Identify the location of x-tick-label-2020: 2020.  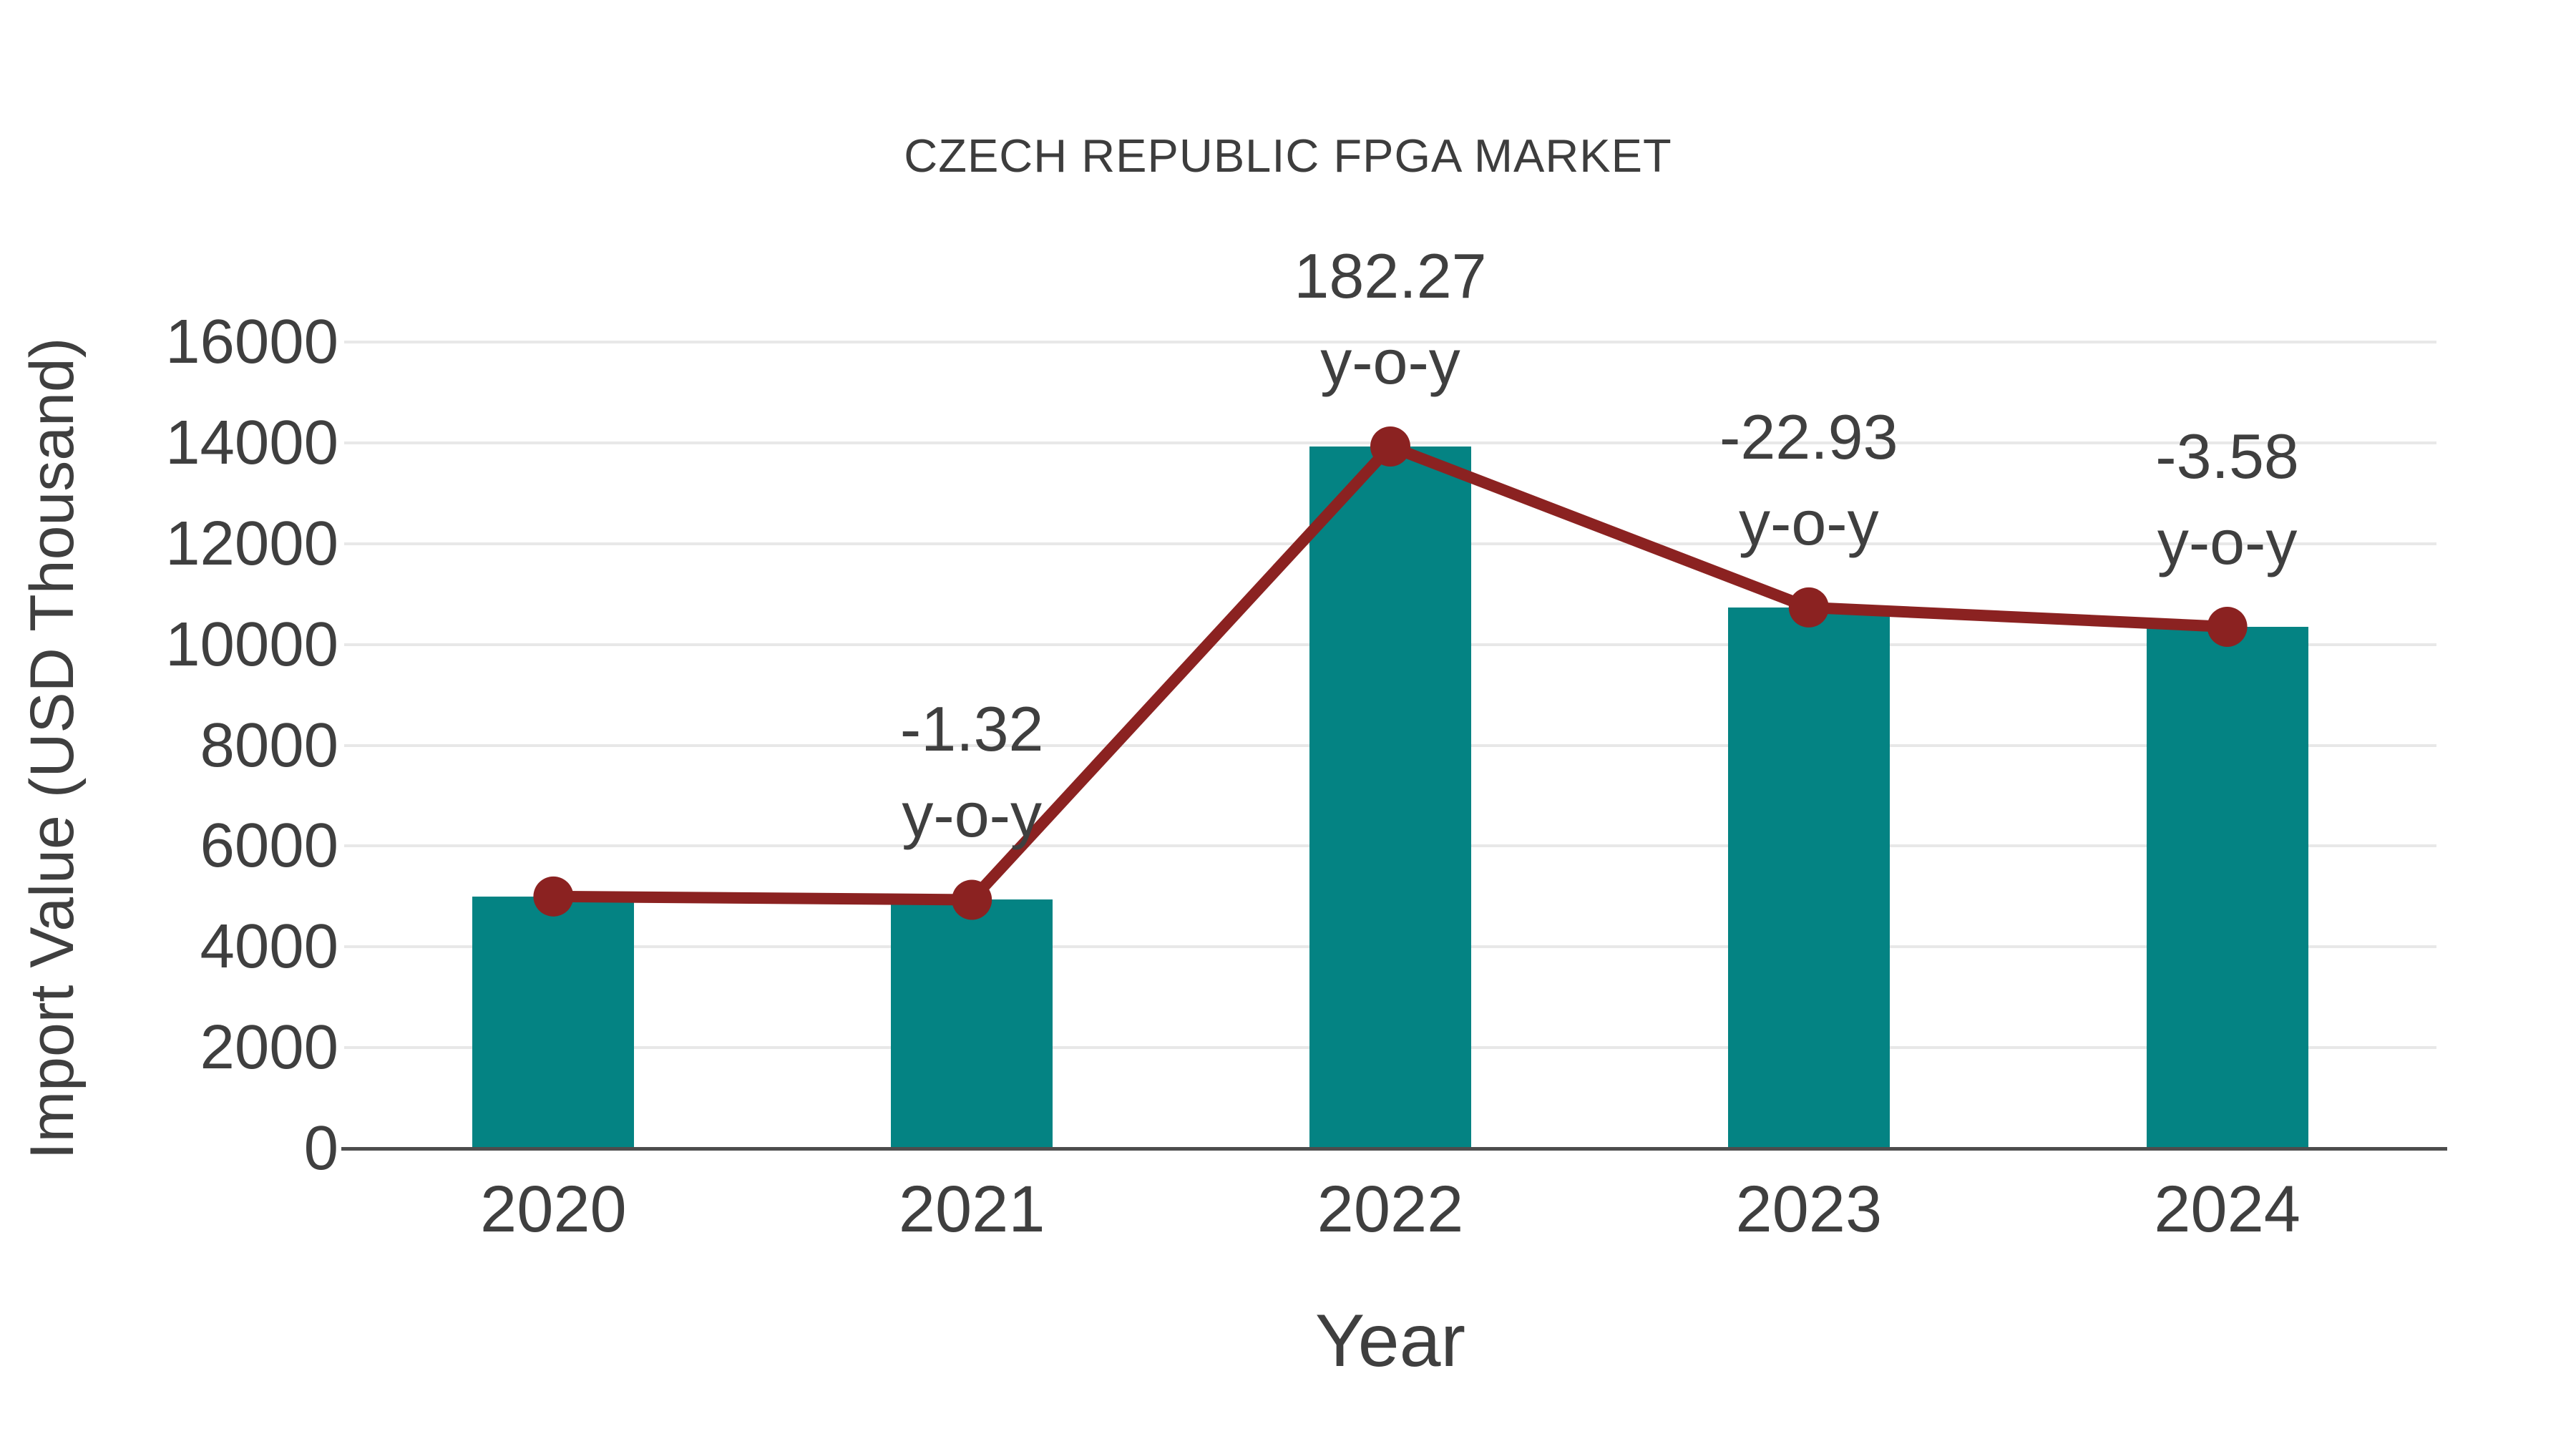
(553, 1209).